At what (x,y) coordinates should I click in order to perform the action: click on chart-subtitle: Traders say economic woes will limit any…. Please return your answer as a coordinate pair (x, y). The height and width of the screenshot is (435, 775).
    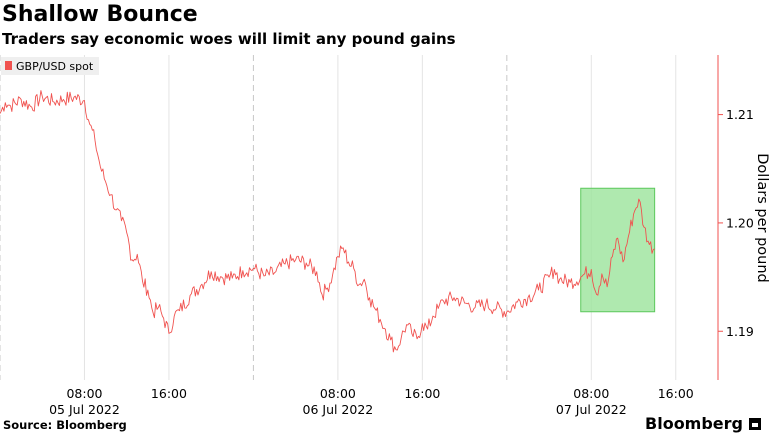
    Looking at the image, I should click on (229, 39).